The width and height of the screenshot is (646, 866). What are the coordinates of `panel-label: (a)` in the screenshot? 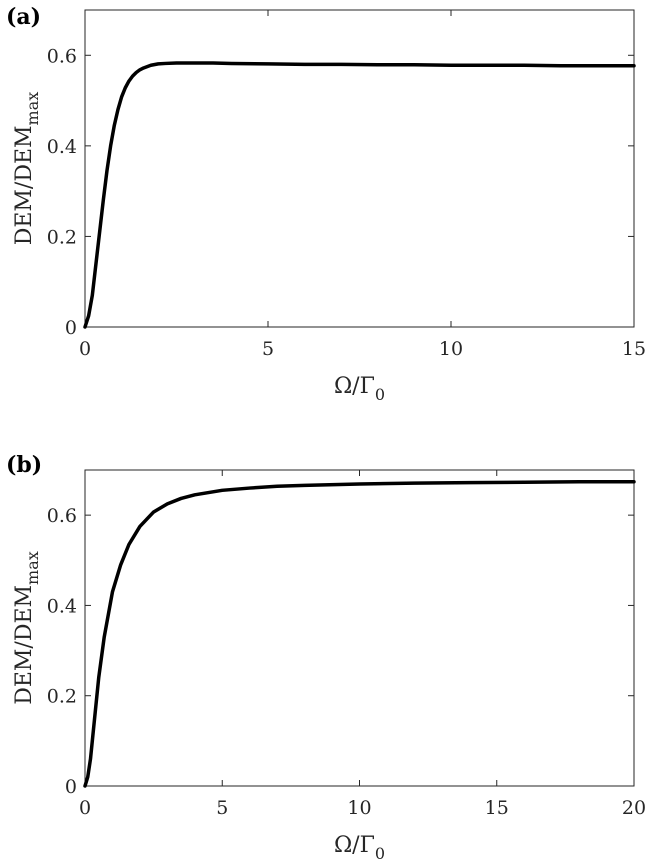 It's located at (23, 17).